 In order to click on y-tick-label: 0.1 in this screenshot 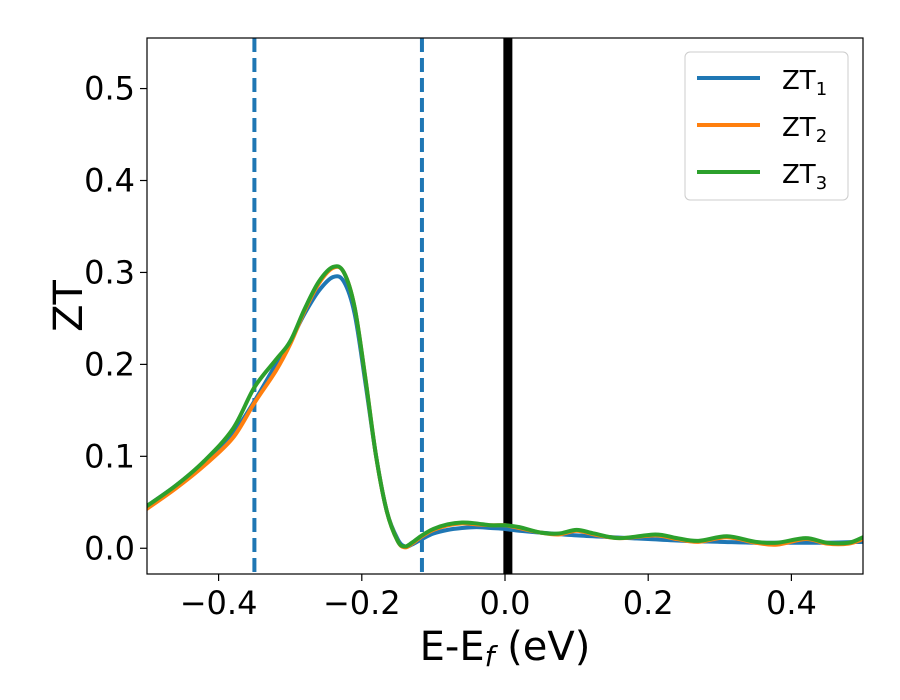, I will do `click(109, 456)`.